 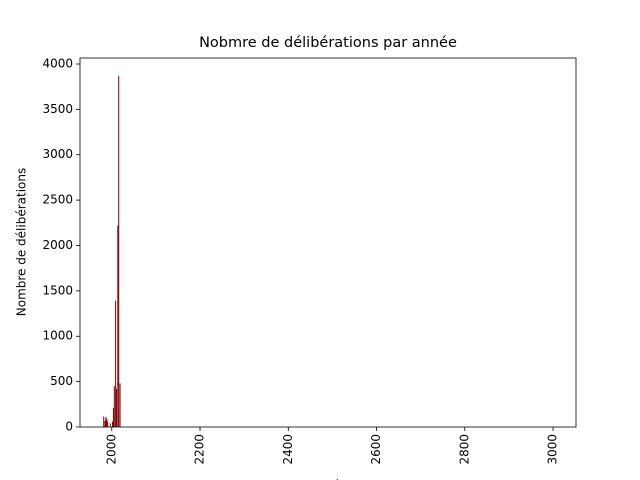 What do you see at coordinates (61, 381) in the screenshot?
I see `y-tick-label: 500` at bounding box center [61, 381].